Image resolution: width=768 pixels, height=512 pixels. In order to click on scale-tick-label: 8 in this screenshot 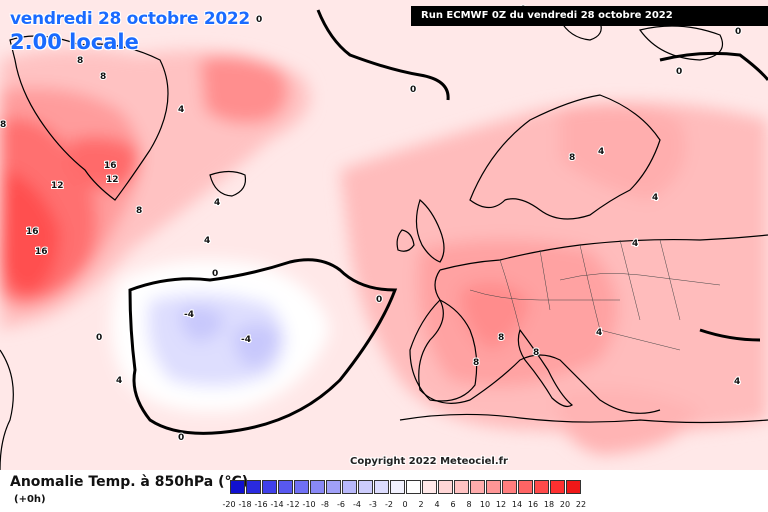, I will do `click(469, 504)`.